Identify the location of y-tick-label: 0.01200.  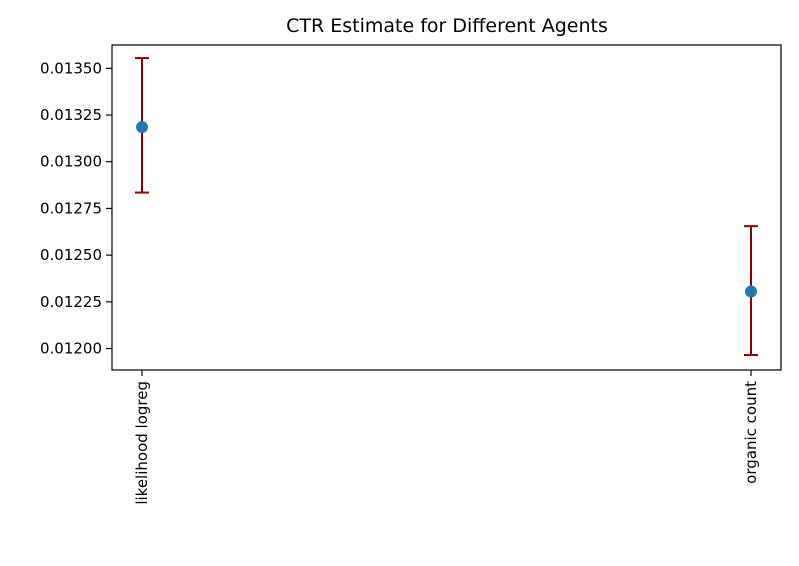
(71, 349).